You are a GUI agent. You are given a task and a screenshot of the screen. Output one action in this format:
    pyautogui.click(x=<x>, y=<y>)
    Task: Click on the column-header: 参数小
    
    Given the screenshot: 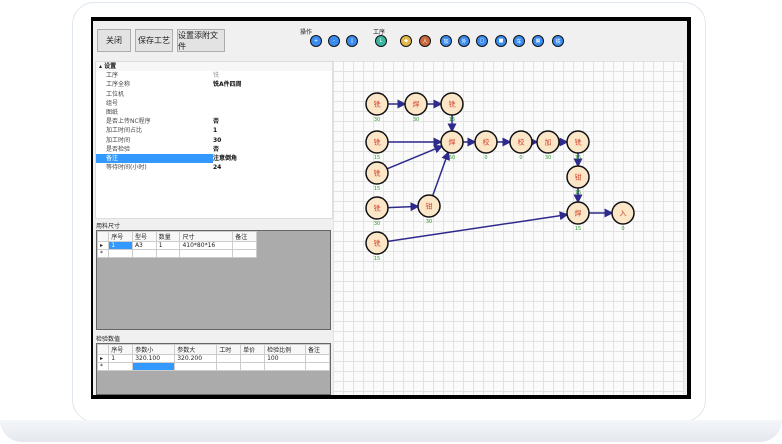 What is the action you would take?
    pyautogui.click(x=154, y=349)
    